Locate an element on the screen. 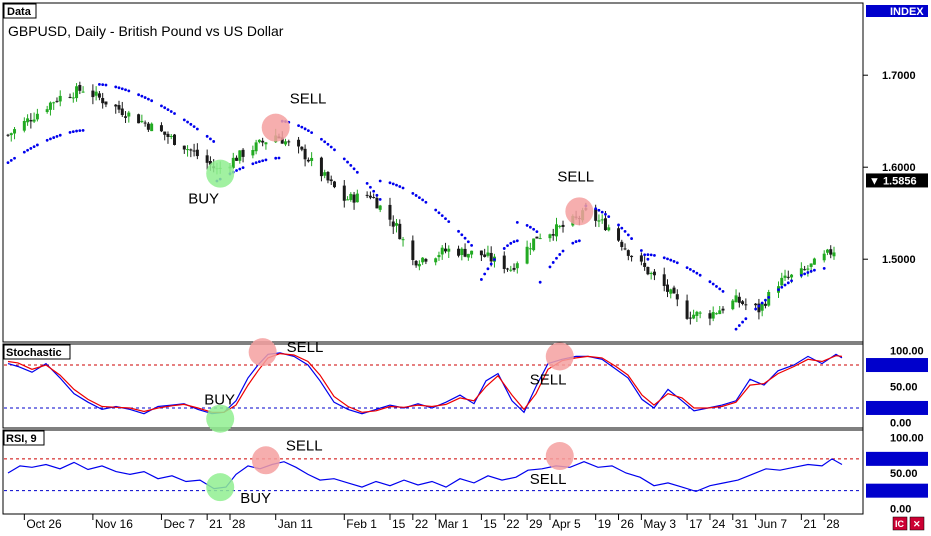  rsi-panel-label: RSI, 9 is located at coordinates (21, 439).